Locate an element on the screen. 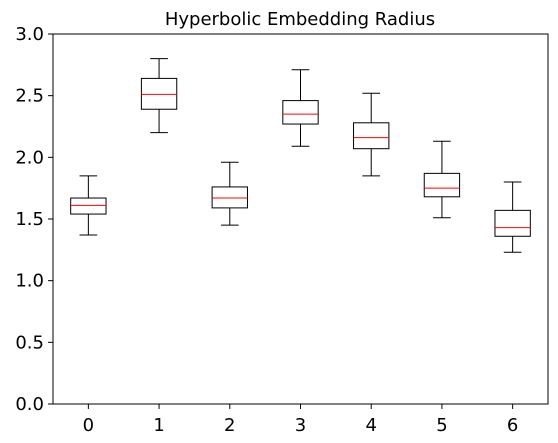 The width and height of the screenshot is (558, 443). y-tick-label: 0.0 is located at coordinates (29, 404).